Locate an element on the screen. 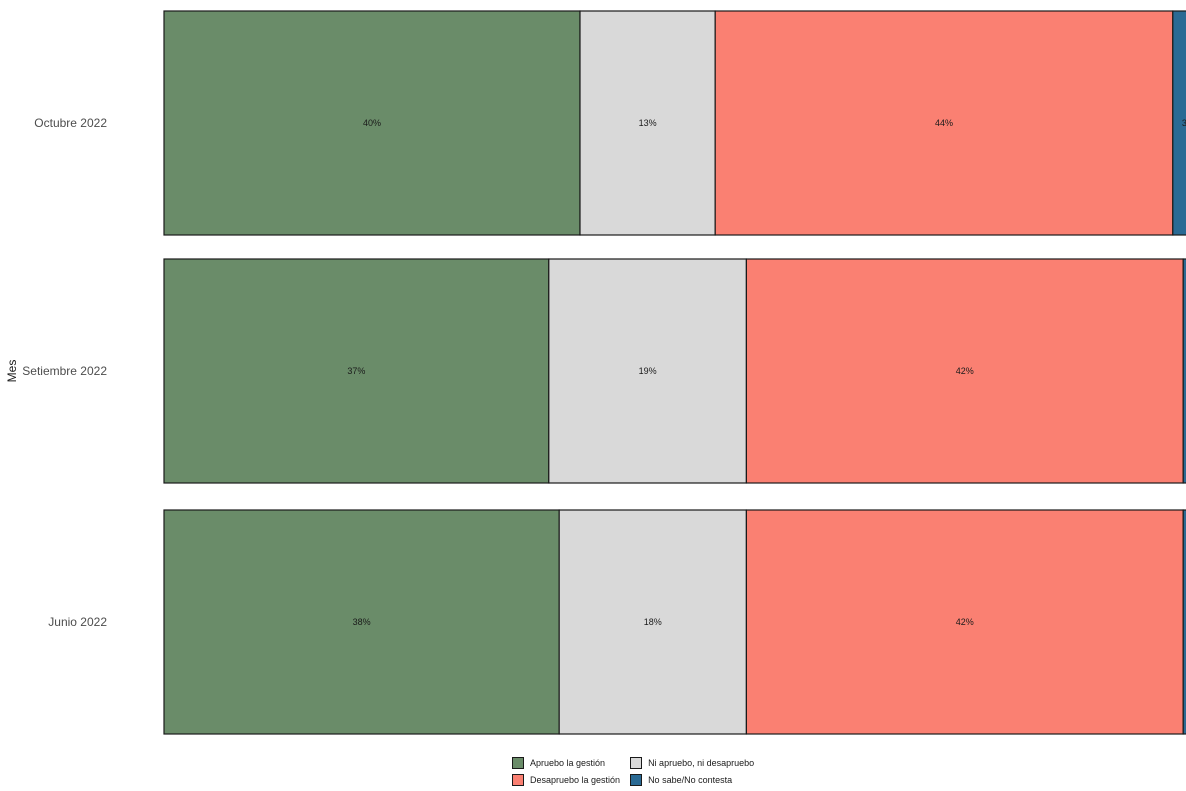 This screenshot has width=1186, height=791. data-label: 19% is located at coordinates (648, 371).